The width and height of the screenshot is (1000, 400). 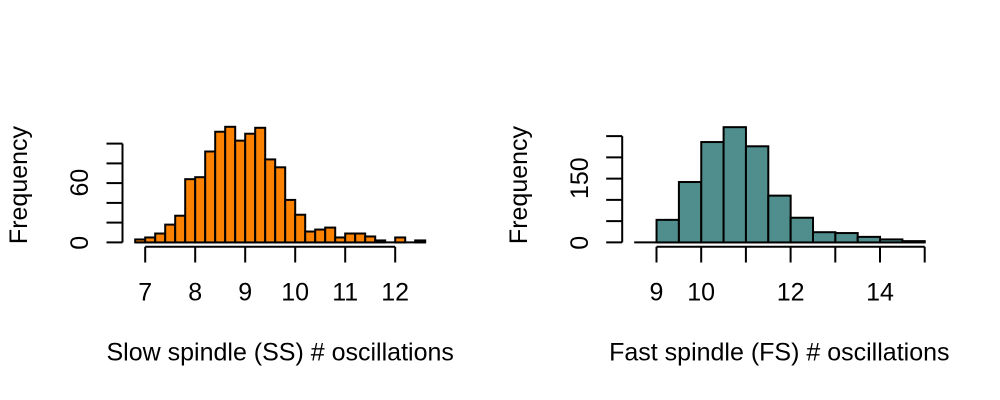 I want to click on svg-text: 7, so click(x=145, y=293).